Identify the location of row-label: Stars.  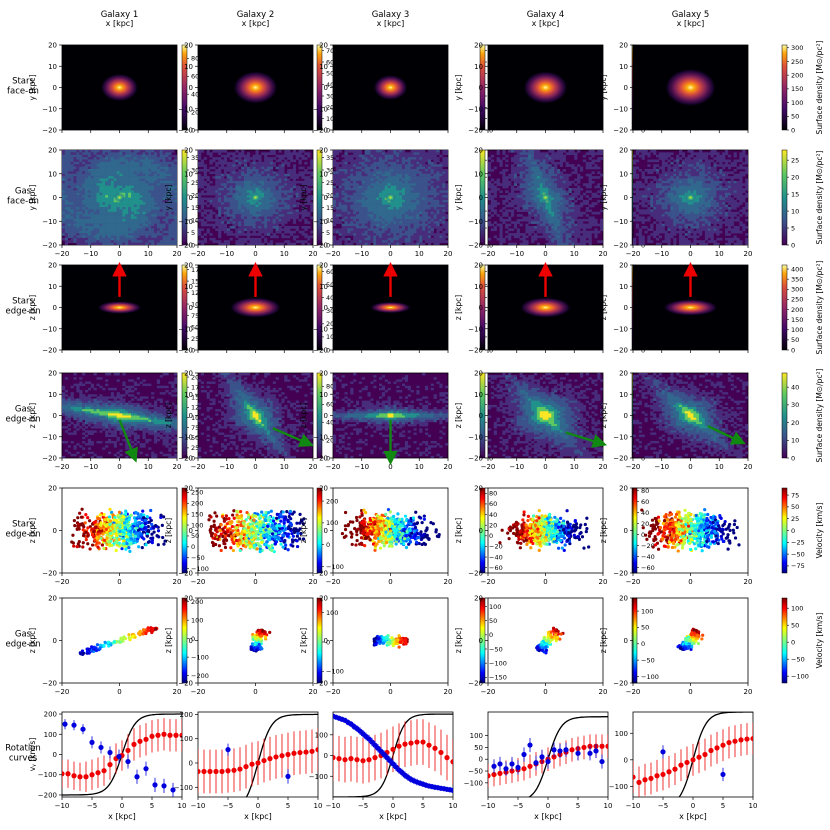
(23, 302).